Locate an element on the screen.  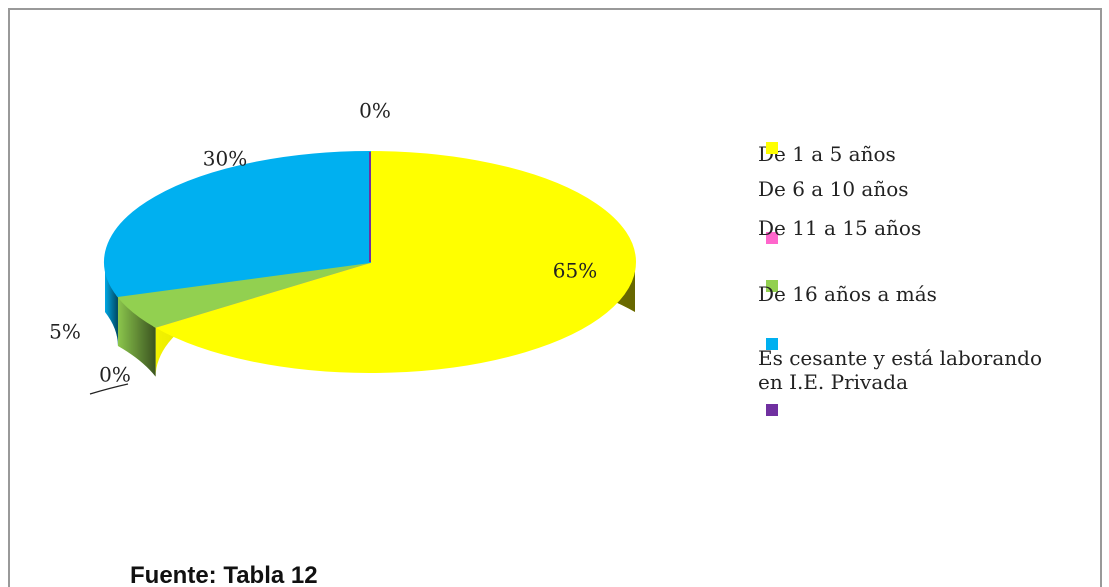
legend-label: De 16 años a más is located at coordinates (847, 294).